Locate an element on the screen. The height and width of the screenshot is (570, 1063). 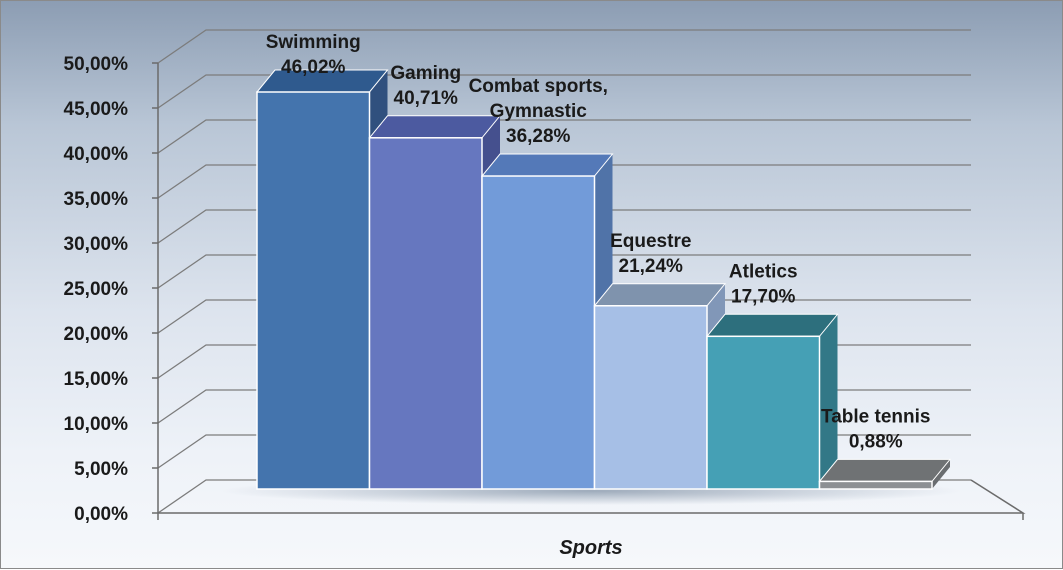
y-tick-label: 0,00% is located at coordinates (101, 514).